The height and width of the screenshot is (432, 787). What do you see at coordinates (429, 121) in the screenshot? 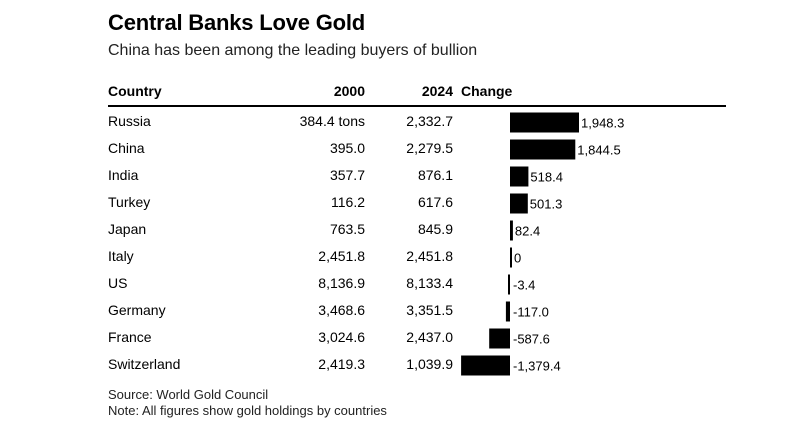
I see `value-2024-cell: 2,332.7` at bounding box center [429, 121].